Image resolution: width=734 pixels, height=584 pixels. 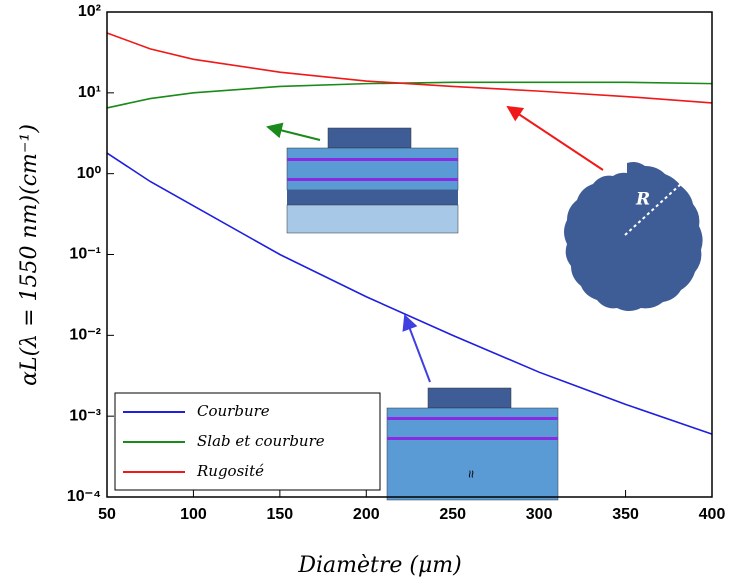 I want to click on y-tick-label: 10⁻³, so click(x=85, y=415).